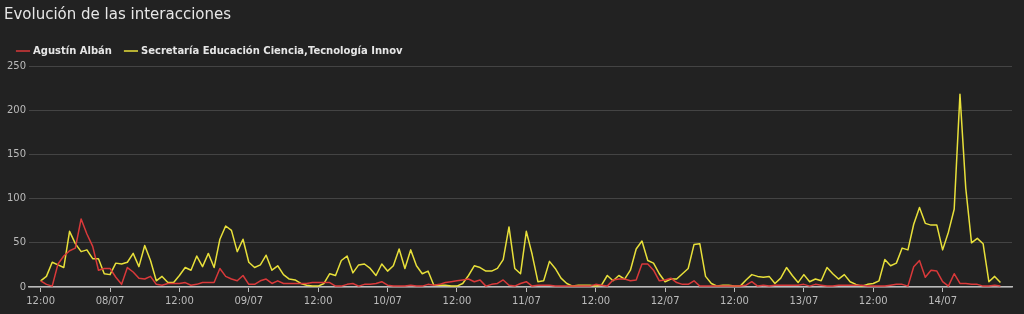  What do you see at coordinates (804, 300) in the screenshot?
I see `x-tick-label: 13/07` at bounding box center [804, 300].